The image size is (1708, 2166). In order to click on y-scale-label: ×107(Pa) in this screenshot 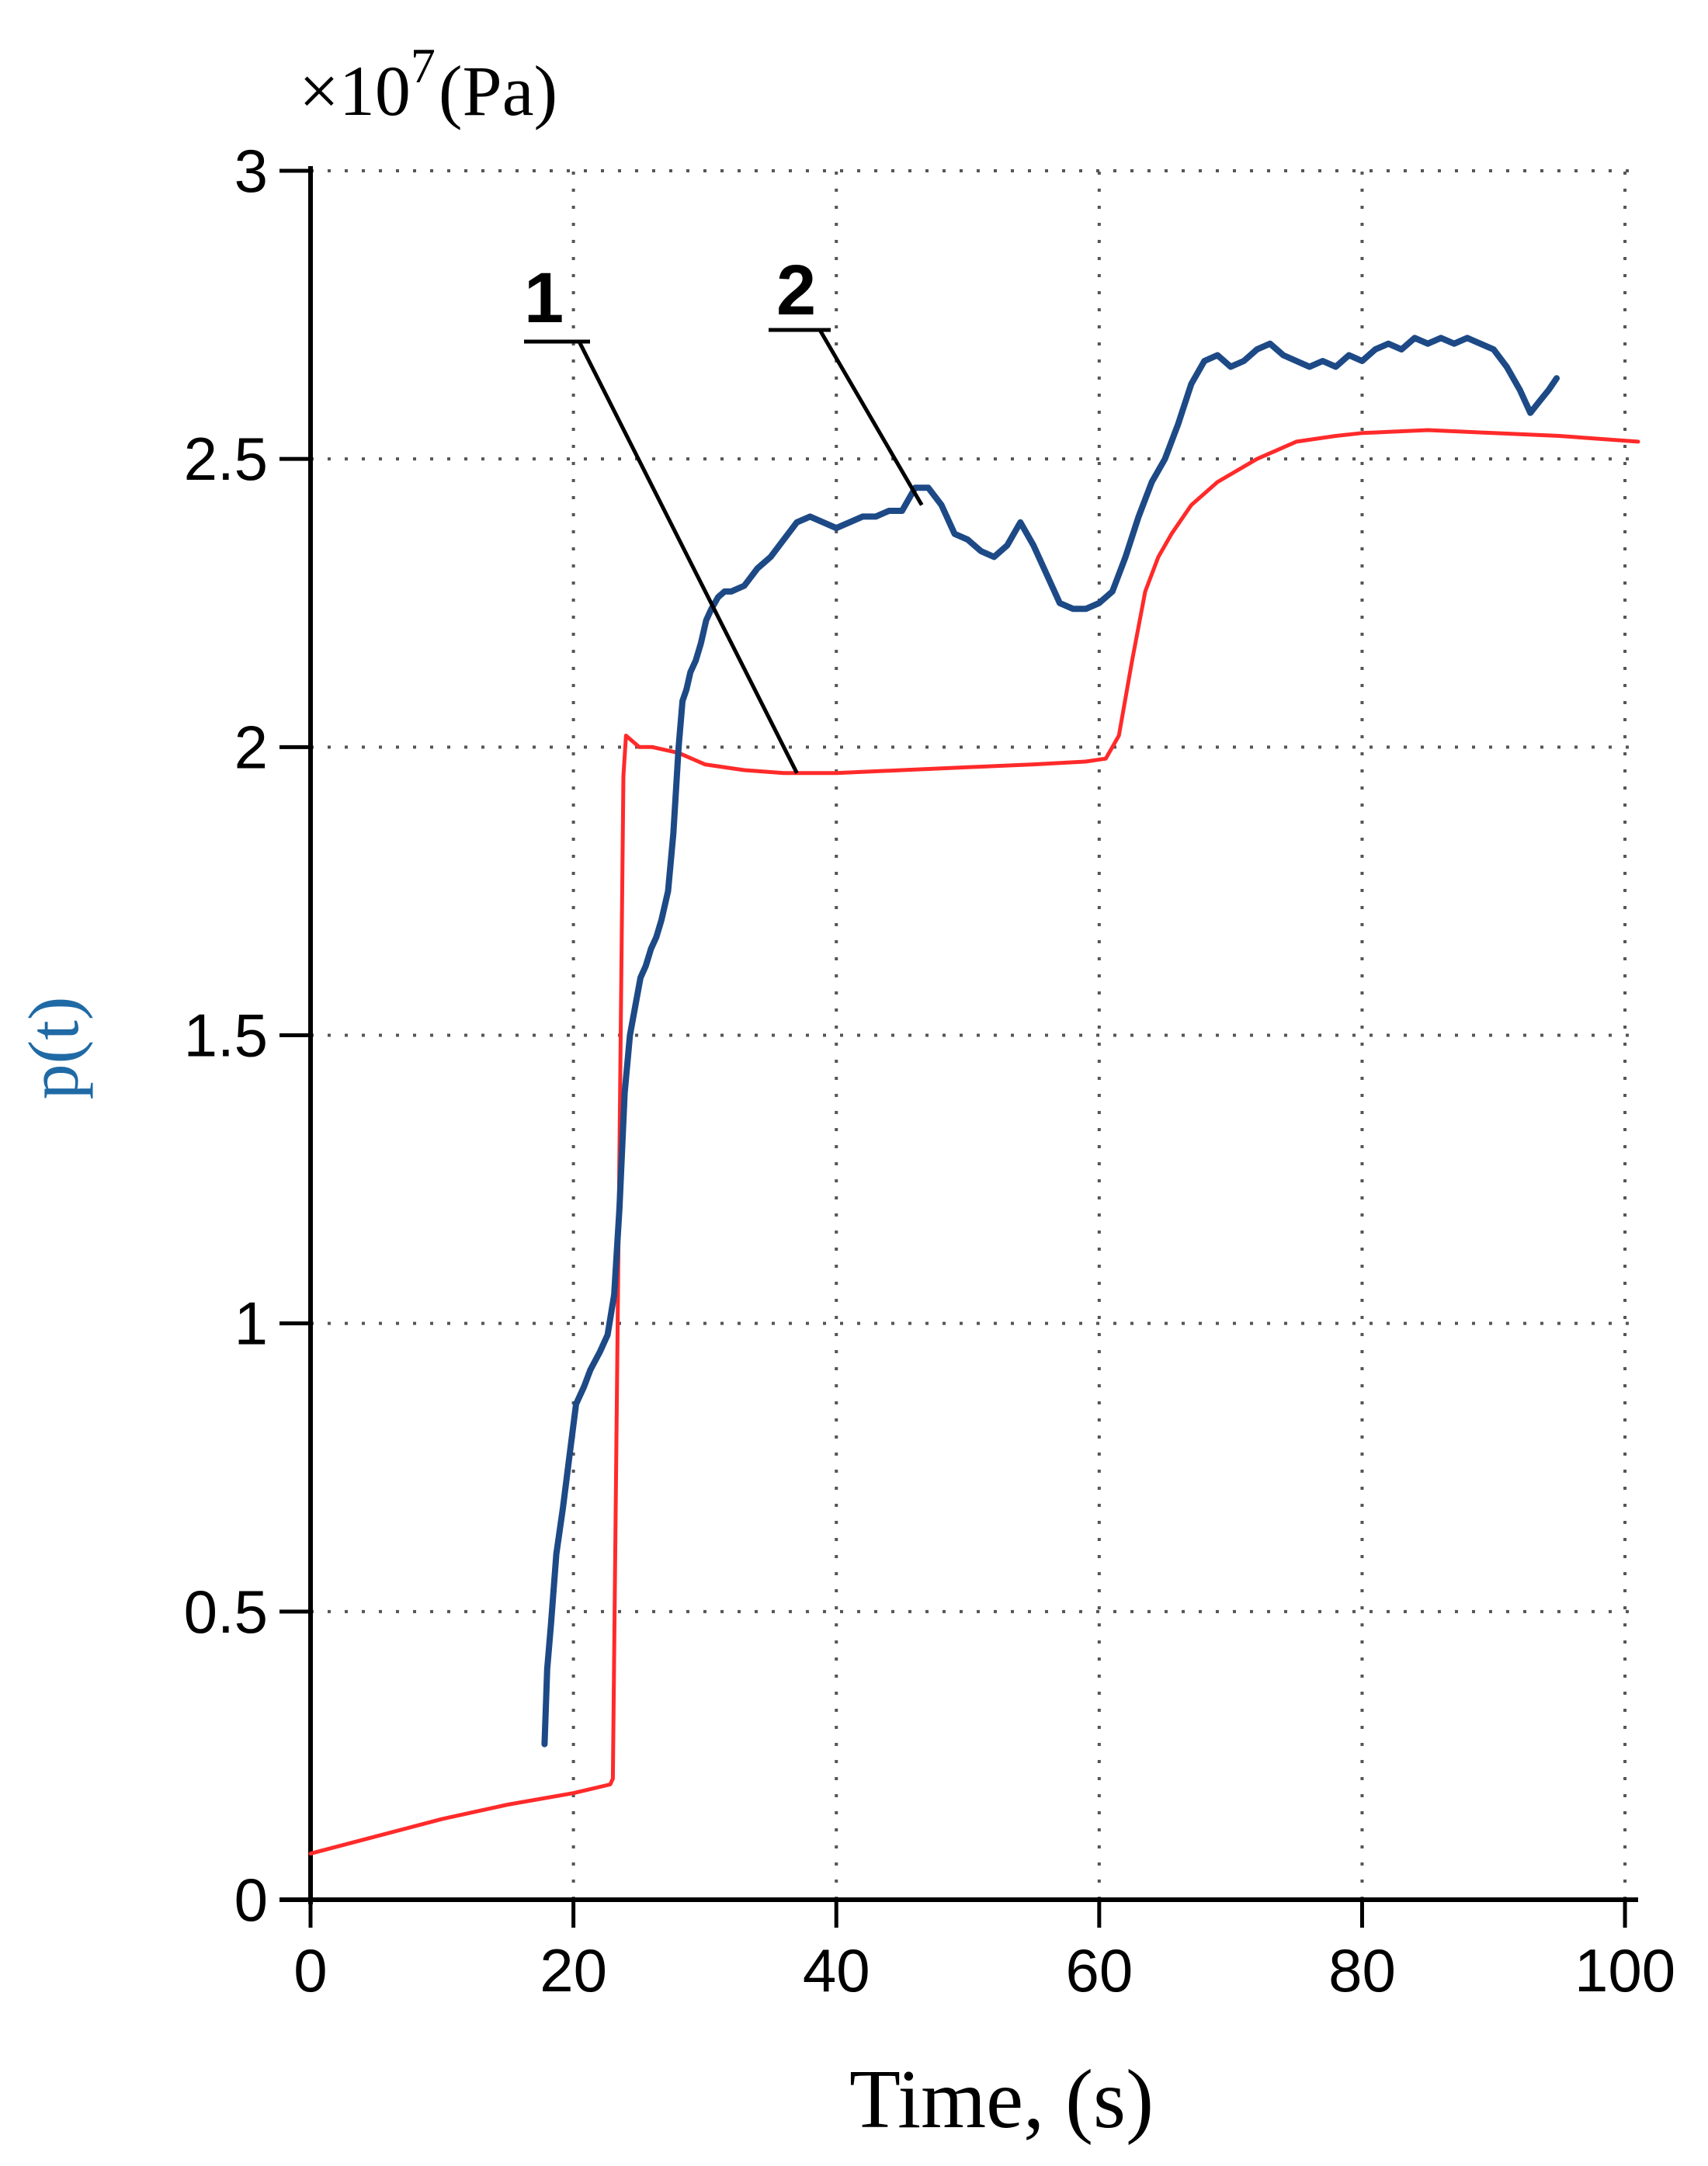, I will do `click(428, 84)`.